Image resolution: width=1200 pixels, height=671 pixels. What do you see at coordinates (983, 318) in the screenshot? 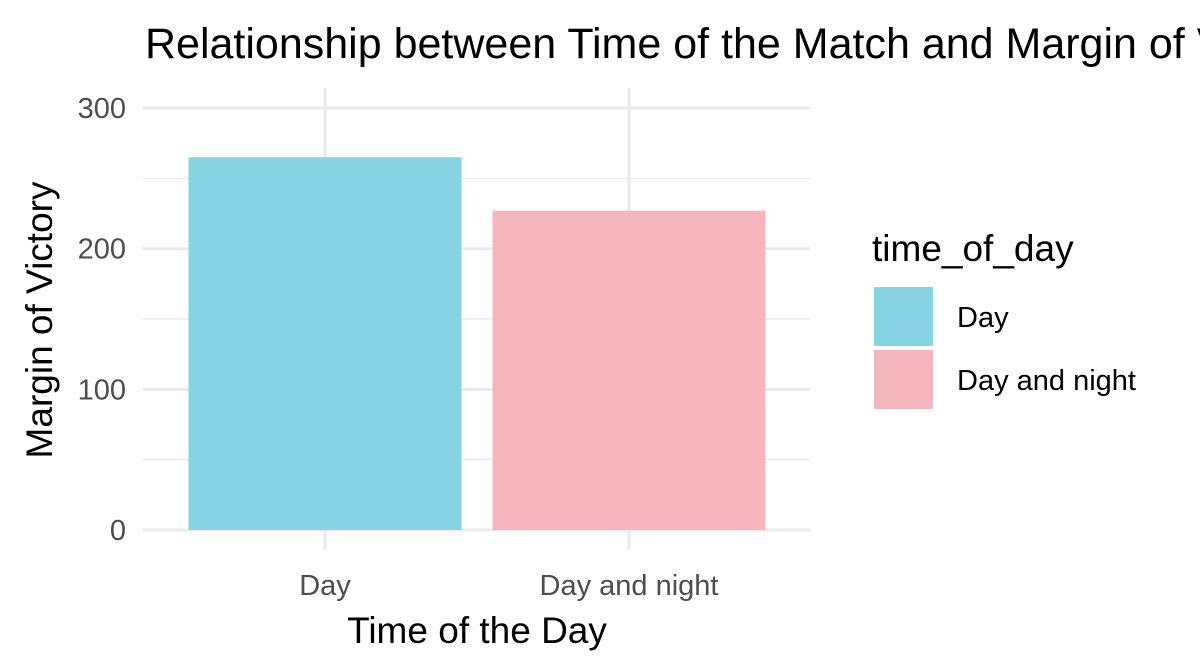
I see `legend-label: Day` at bounding box center [983, 318].